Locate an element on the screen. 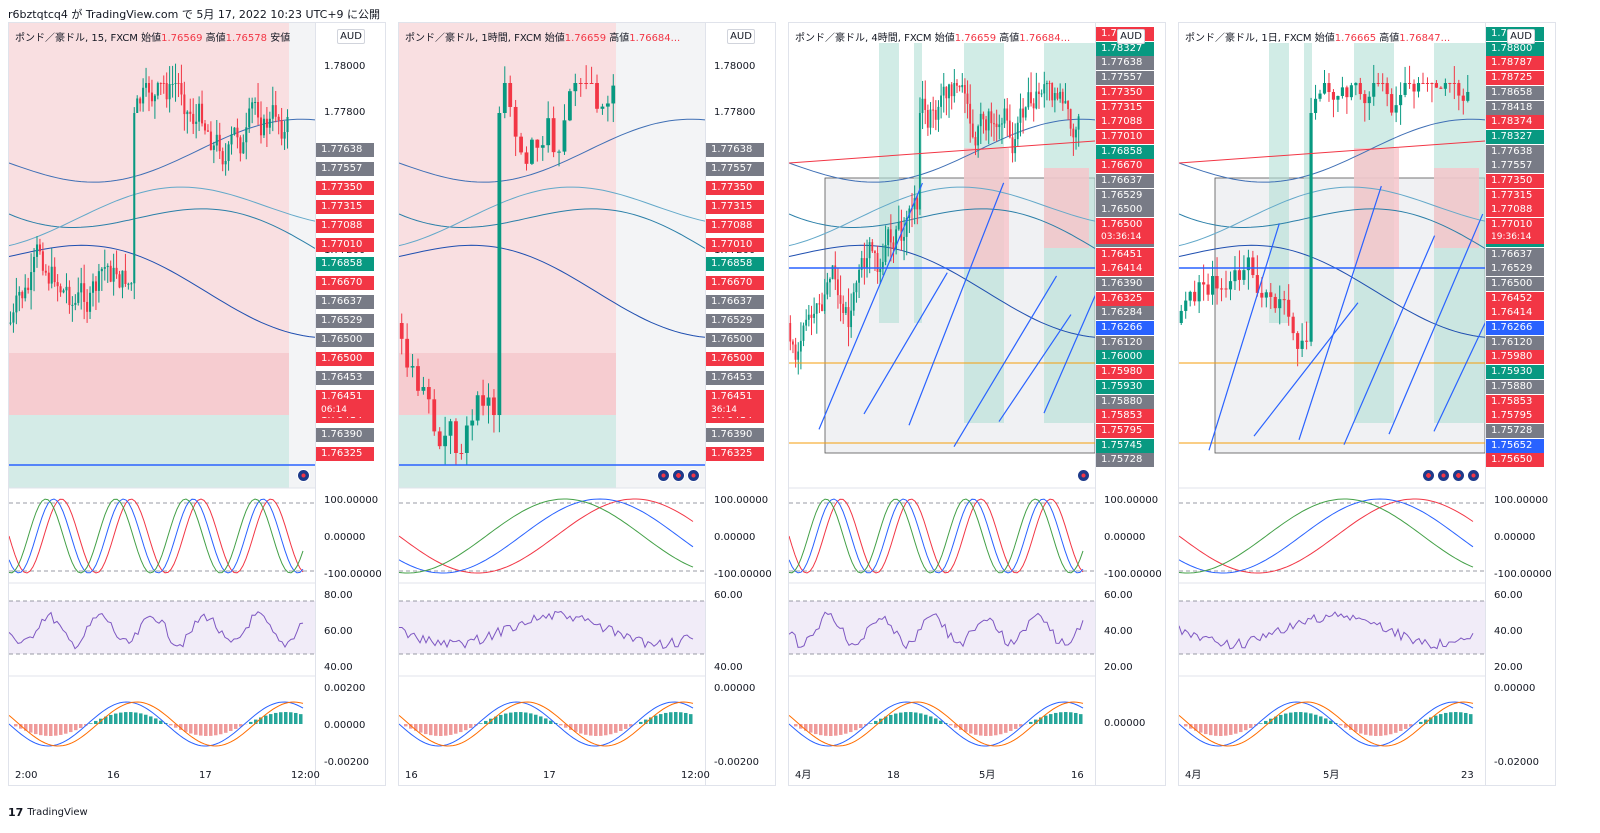  high-label: 高値 is located at coordinates (618, 38).